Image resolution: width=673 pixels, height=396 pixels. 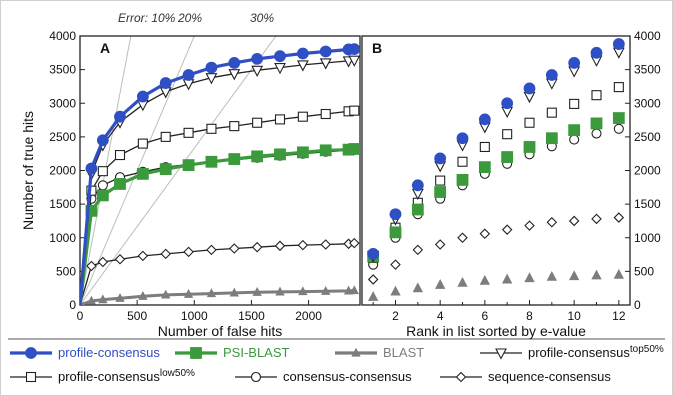 I want to click on y-tick-label: 2000, so click(x=62, y=171).